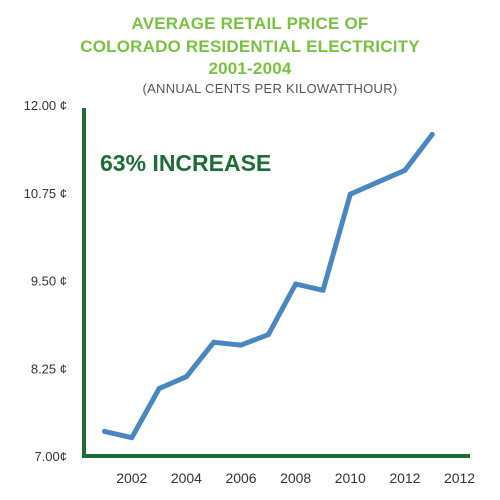  Describe the element at coordinates (350, 478) in the screenshot. I see `x-tick-label: 2010` at that location.